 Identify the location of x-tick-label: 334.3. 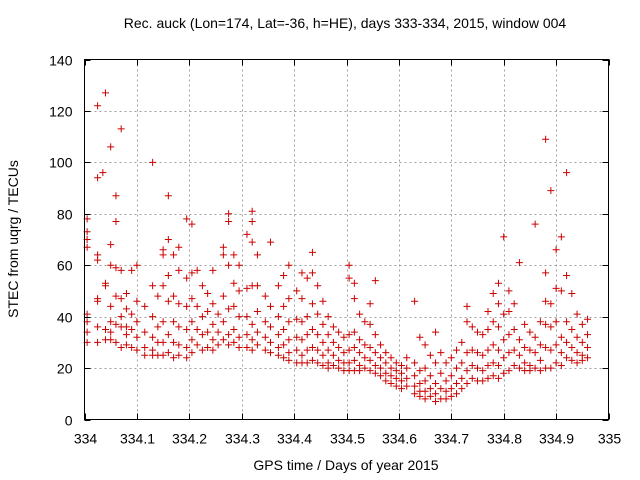
(242, 439).